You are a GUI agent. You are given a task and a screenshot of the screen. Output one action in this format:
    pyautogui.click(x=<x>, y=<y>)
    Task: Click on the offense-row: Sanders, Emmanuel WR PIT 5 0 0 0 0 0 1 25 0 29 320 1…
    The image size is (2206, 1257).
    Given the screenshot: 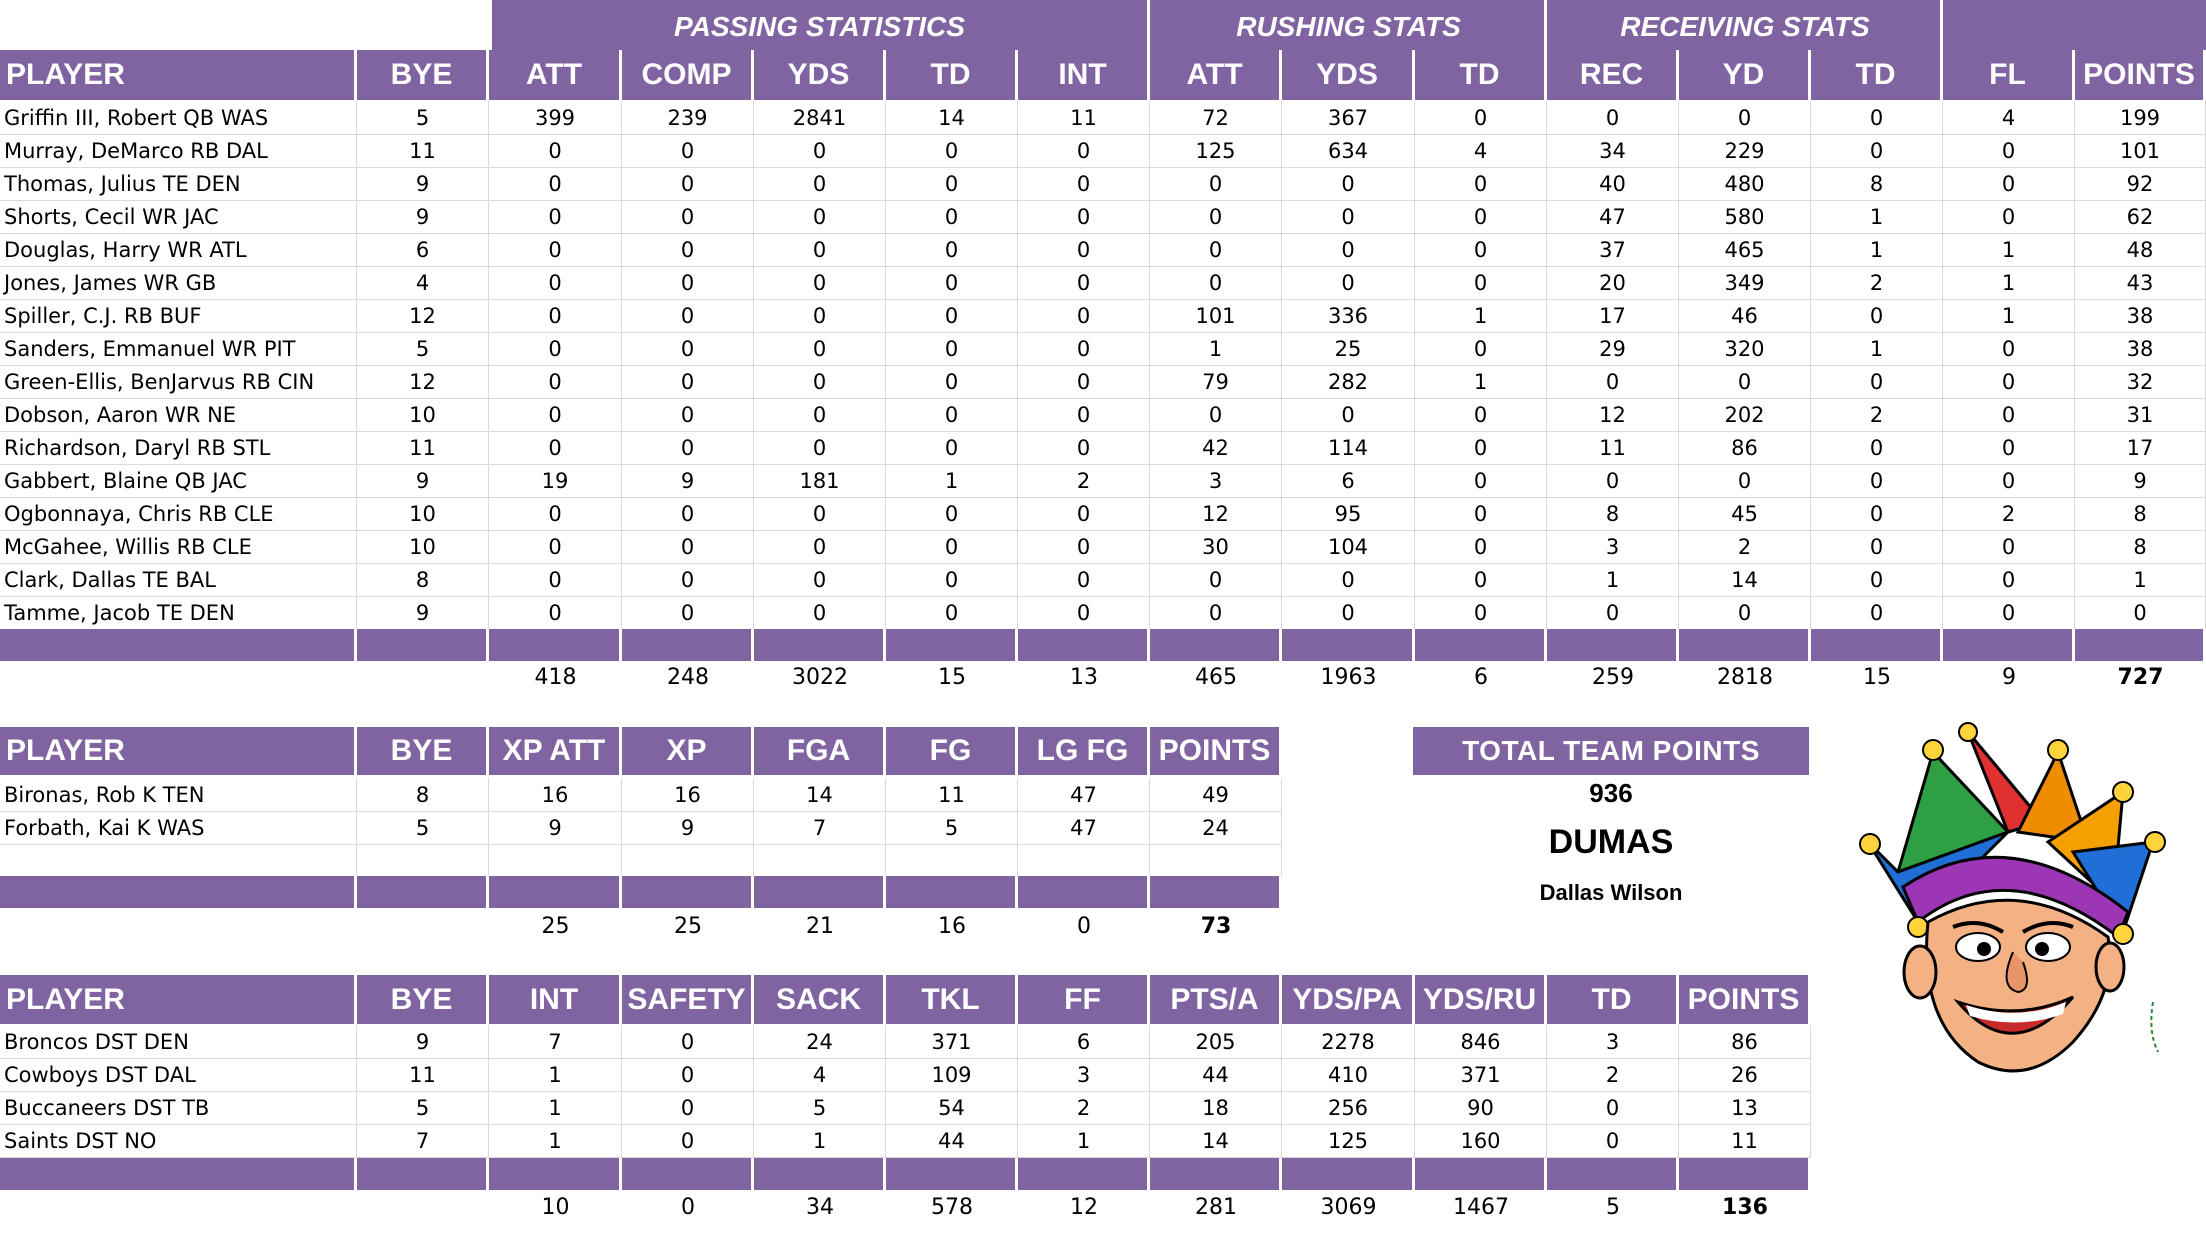 What is the action you would take?
    pyautogui.click(x=1103, y=349)
    